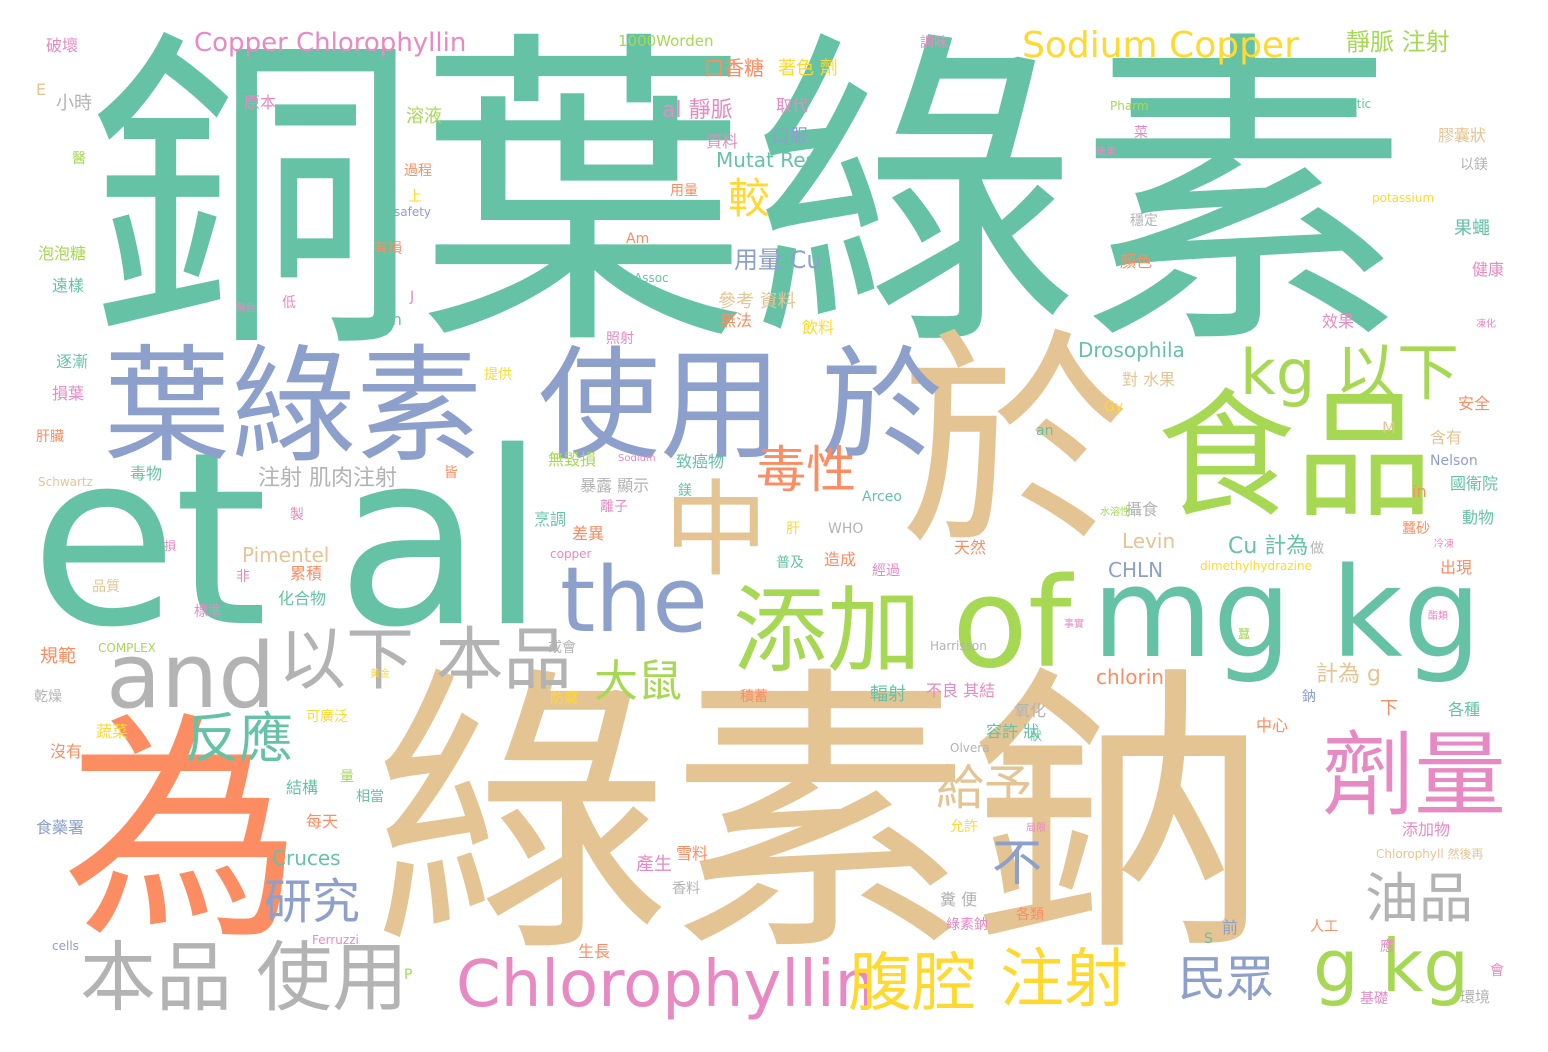 This screenshot has width=1548, height=1052. What do you see at coordinates (1426, 829) in the screenshot?
I see `word: 添加物` at bounding box center [1426, 829].